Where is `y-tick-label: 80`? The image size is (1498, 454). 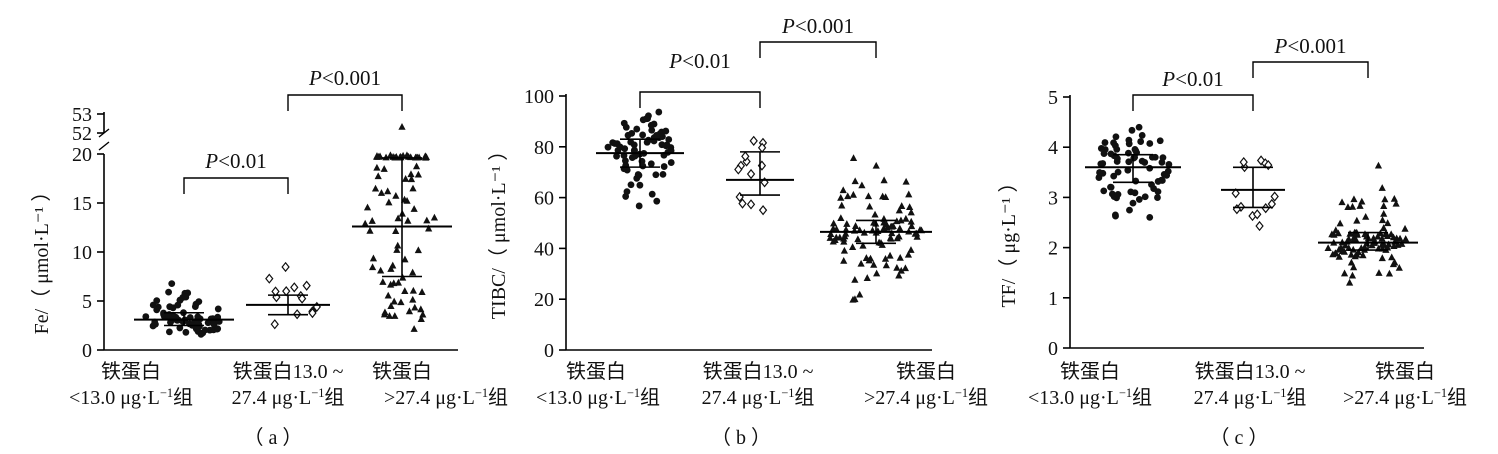
y-tick-label: 80 is located at coordinates (544, 148).